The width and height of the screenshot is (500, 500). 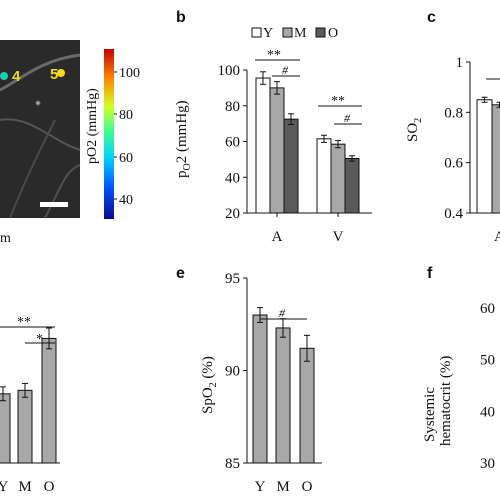 I want to click on y-tick-label: 90, so click(x=232, y=372).